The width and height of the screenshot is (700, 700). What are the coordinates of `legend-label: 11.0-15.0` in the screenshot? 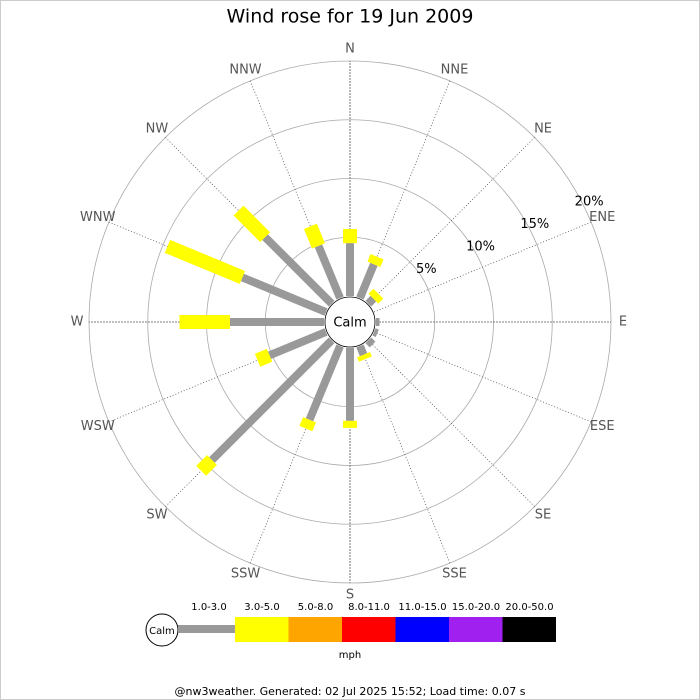 It's located at (422, 607).